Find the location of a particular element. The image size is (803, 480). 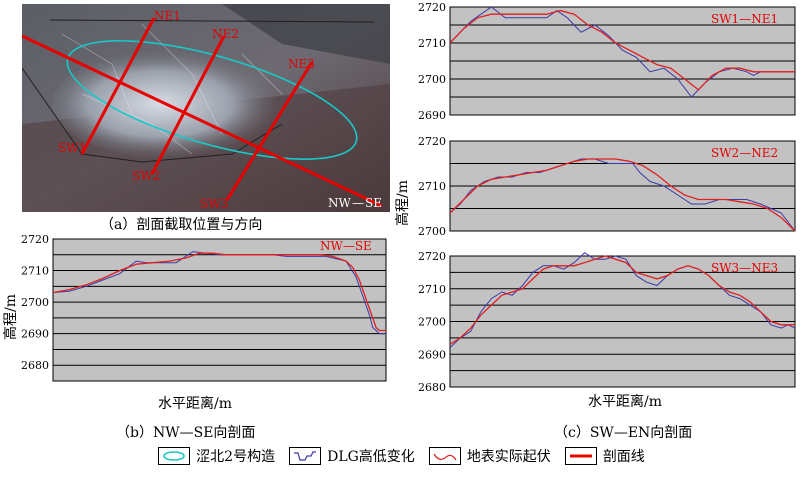

dlg-line-icon is located at coordinates (305, 456).